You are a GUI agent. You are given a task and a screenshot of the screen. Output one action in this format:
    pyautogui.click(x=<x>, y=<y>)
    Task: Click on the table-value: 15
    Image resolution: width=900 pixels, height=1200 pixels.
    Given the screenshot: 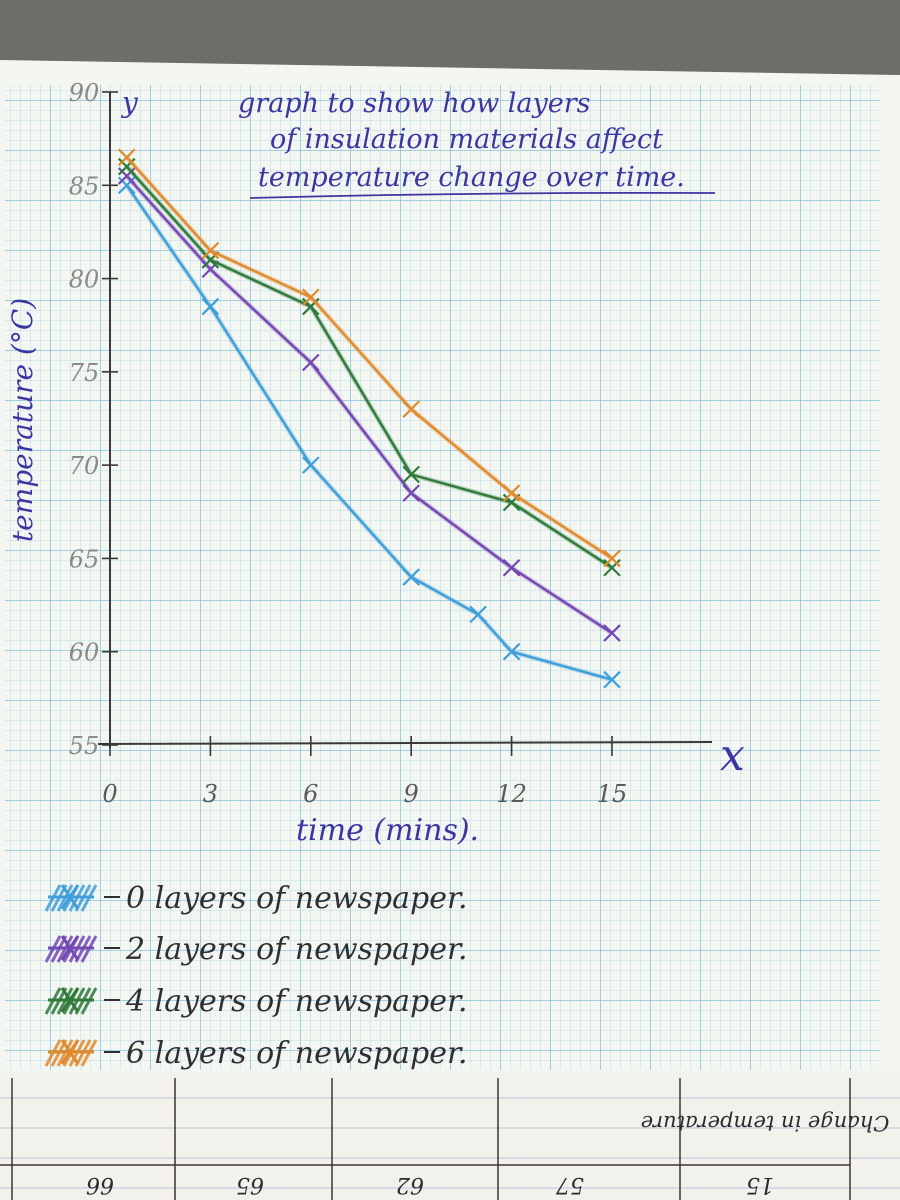 What is the action you would take?
    pyautogui.click(x=760, y=1184)
    